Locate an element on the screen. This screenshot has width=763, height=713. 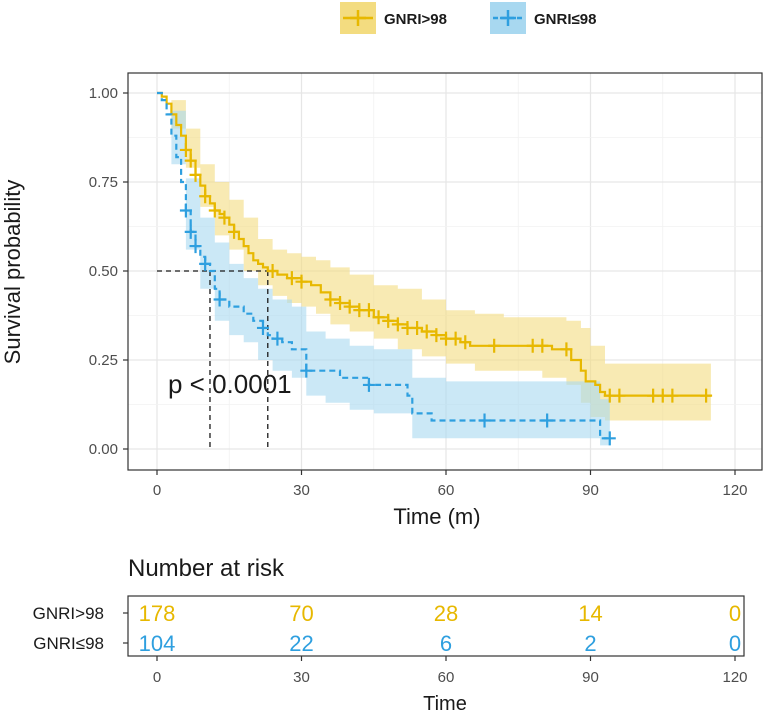
y-tick-label: 0.75 is located at coordinates (103, 182).